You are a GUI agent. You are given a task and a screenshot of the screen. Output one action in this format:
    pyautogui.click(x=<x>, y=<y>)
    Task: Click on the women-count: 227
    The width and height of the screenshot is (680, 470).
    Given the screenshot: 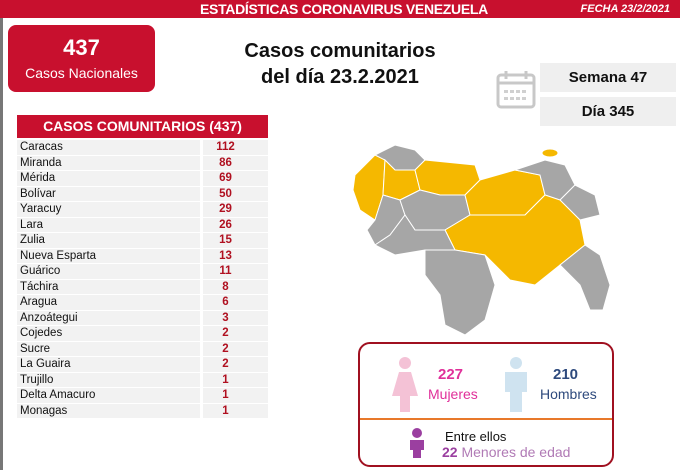 What is the action you would take?
    pyautogui.click(x=451, y=374)
    